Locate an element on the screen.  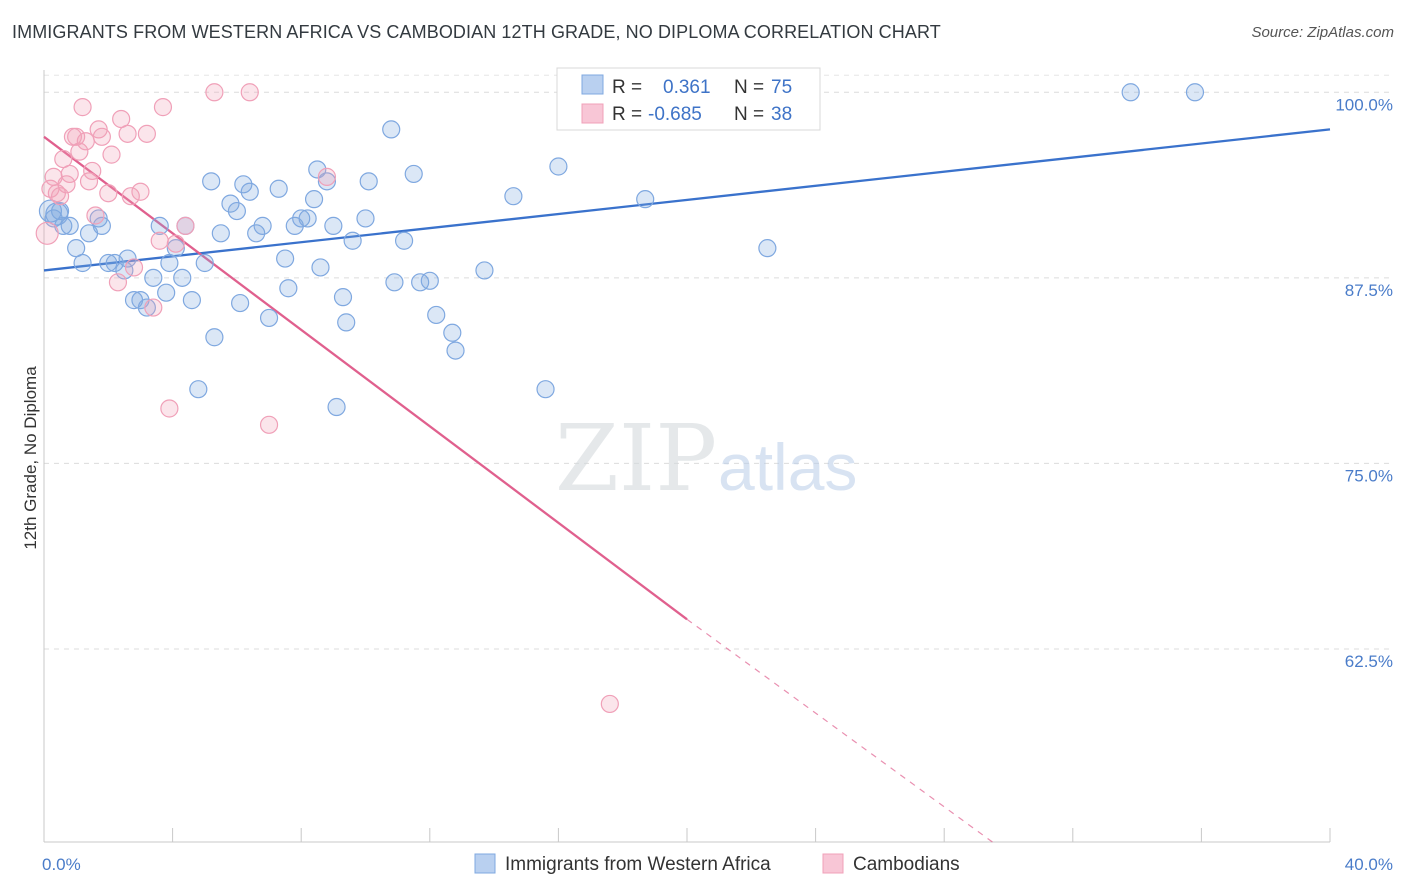
legend-swatch-blue is located at coordinates (592, 84).